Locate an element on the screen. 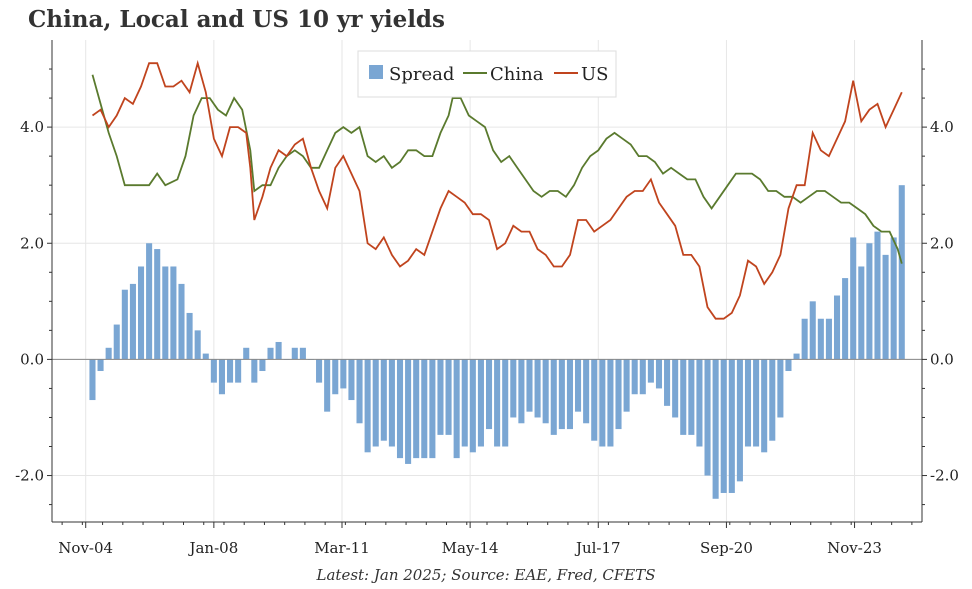  x-tick-label: May-14 is located at coordinates (470, 548).